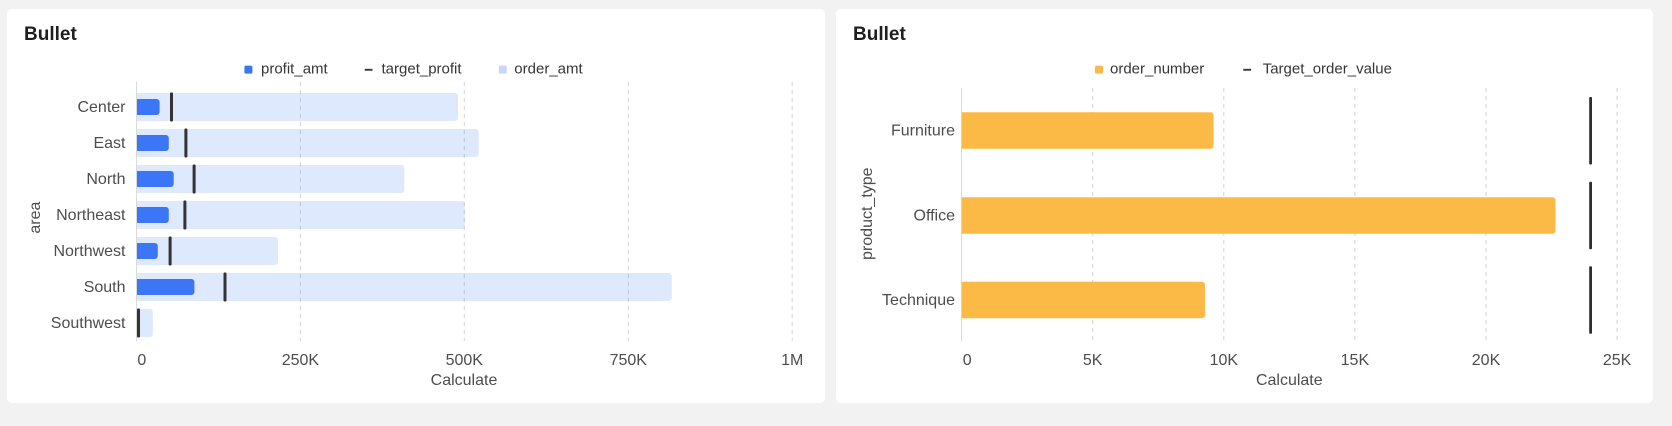 The height and width of the screenshot is (426, 1672). Describe the element at coordinates (629, 360) in the screenshot. I see `svg-text: 750K` at that location.